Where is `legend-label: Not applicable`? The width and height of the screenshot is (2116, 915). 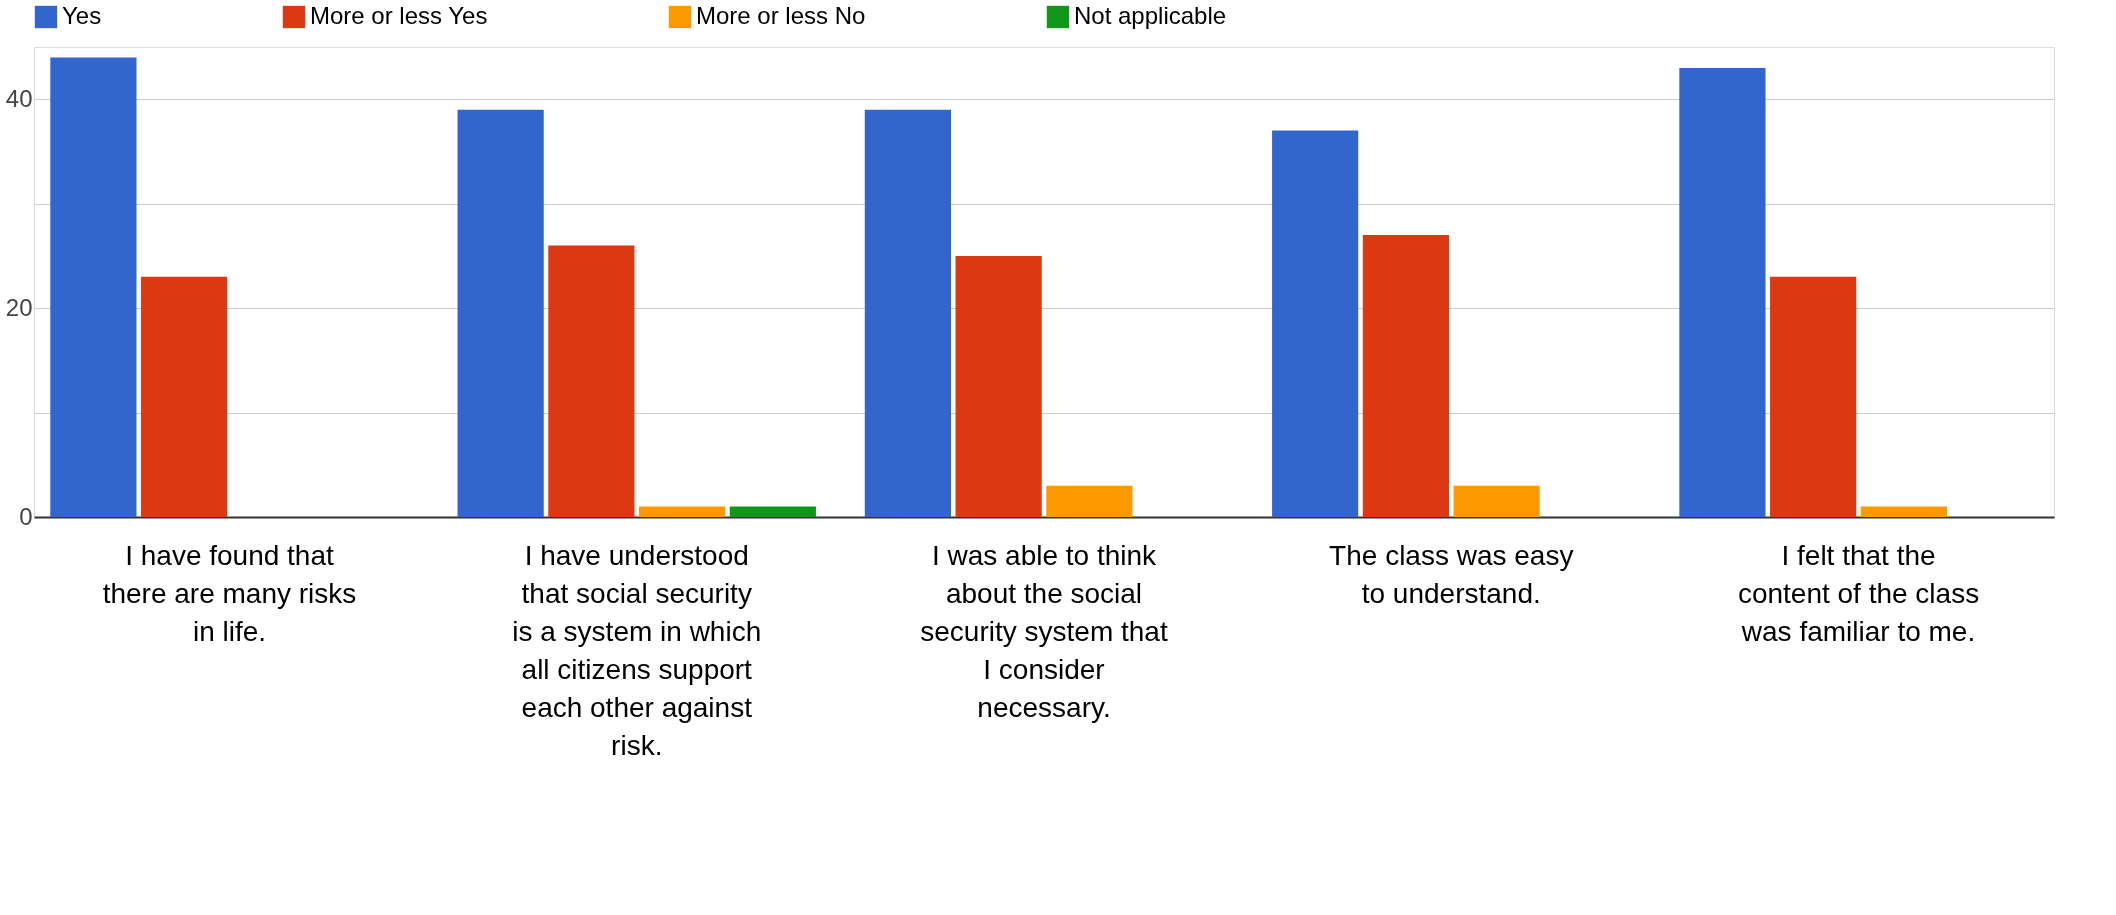
legend-label: Not applicable is located at coordinates (1150, 15).